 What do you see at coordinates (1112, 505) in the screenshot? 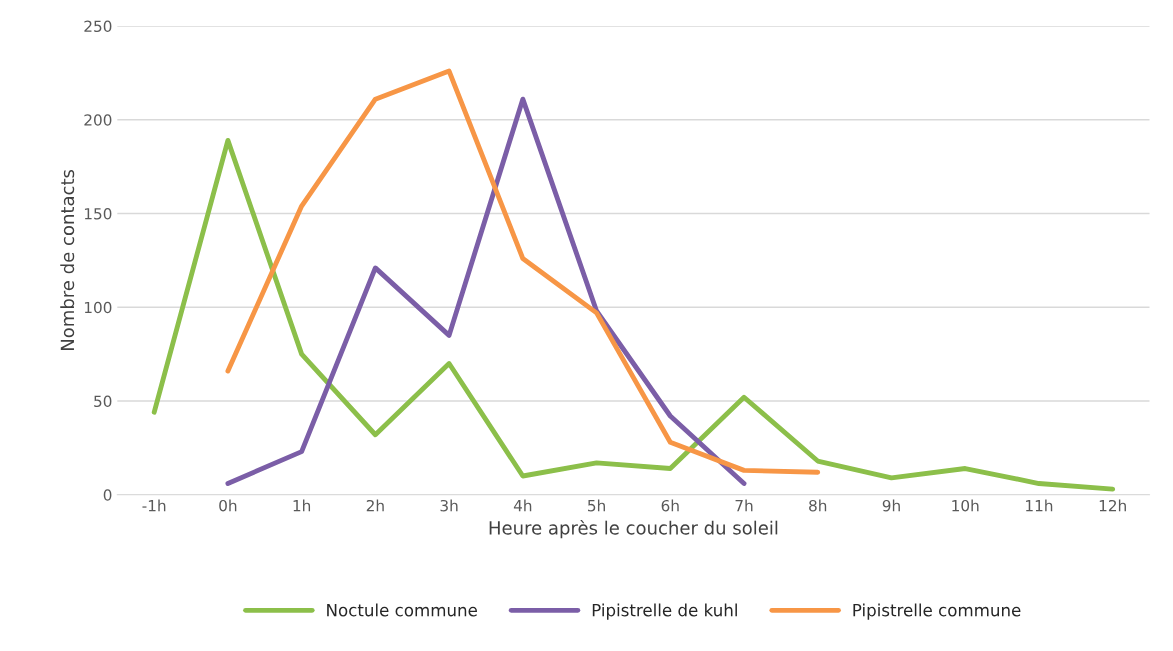
I see `x-tick-label: 12h` at bounding box center [1112, 505].